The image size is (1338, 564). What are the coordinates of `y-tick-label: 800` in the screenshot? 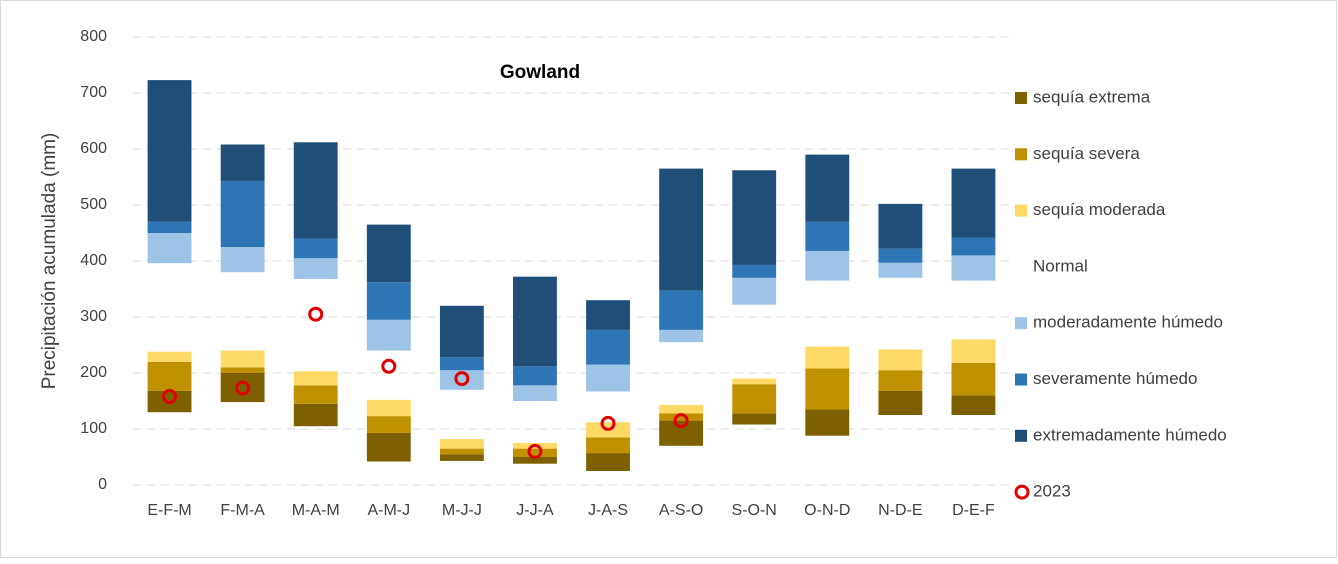 It's located at (93, 36).